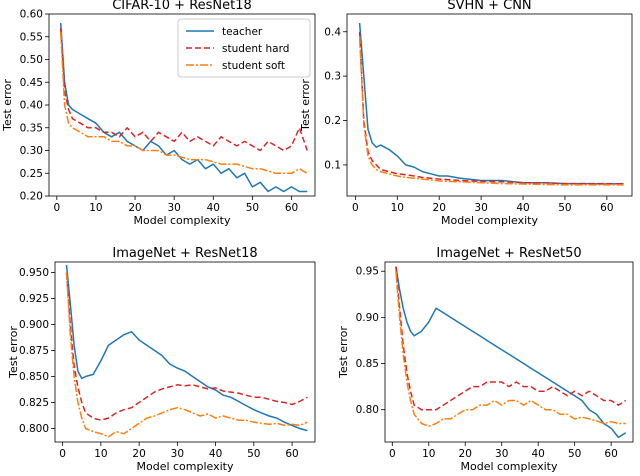 Image resolution: width=640 pixels, height=476 pixels. Describe the element at coordinates (182, 6) in the screenshot. I see `chart-title: CIFAR-10 + ResNet18` at that location.